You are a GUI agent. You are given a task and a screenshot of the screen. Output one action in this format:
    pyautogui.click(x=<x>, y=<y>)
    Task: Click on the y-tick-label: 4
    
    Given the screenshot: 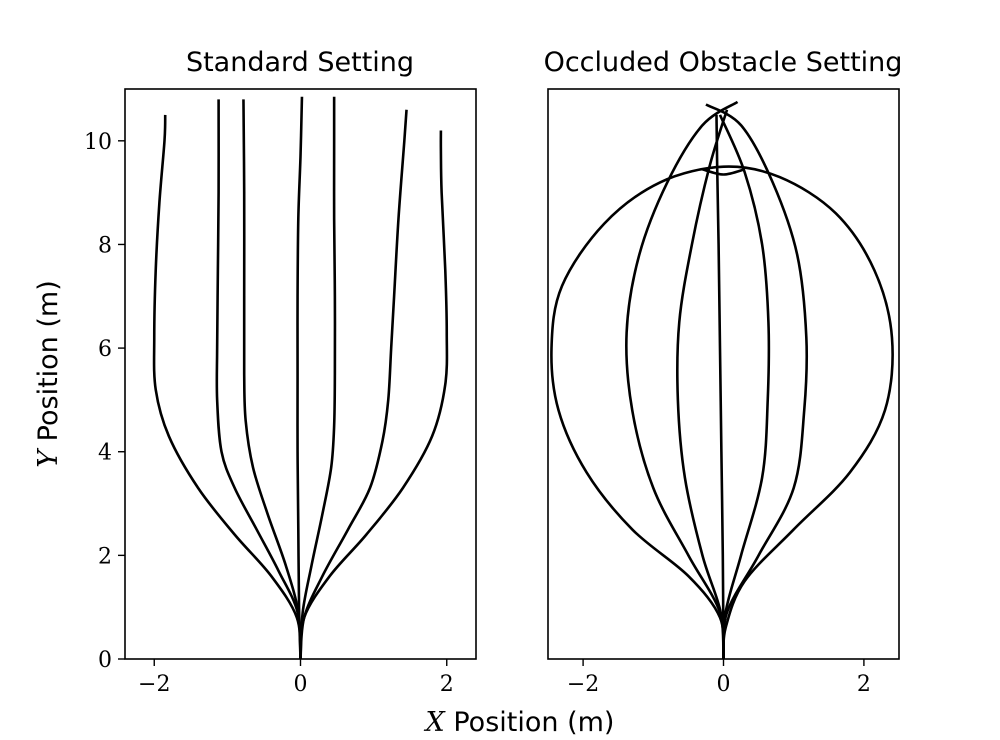 What is the action you would take?
    pyautogui.click(x=105, y=453)
    